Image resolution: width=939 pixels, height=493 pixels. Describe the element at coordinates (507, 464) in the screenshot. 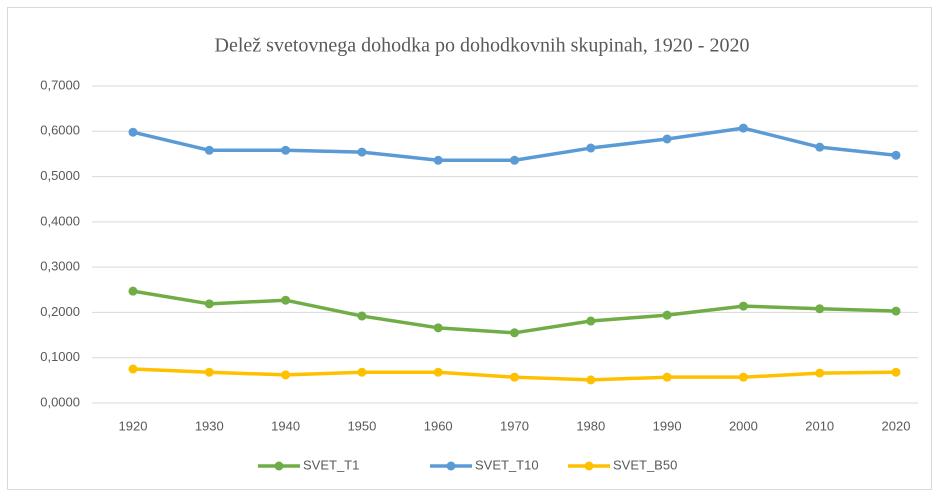

I see `legend-label: SVET_T10` at that location.